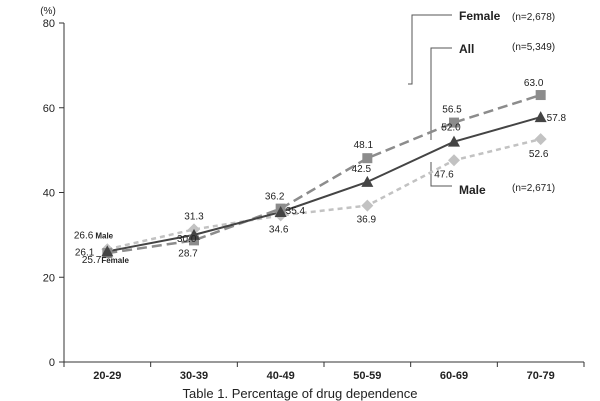 This screenshot has width=600, height=401. Describe the element at coordinates (541, 376) in the screenshot. I see `x-tick-label: 70-79` at that location.